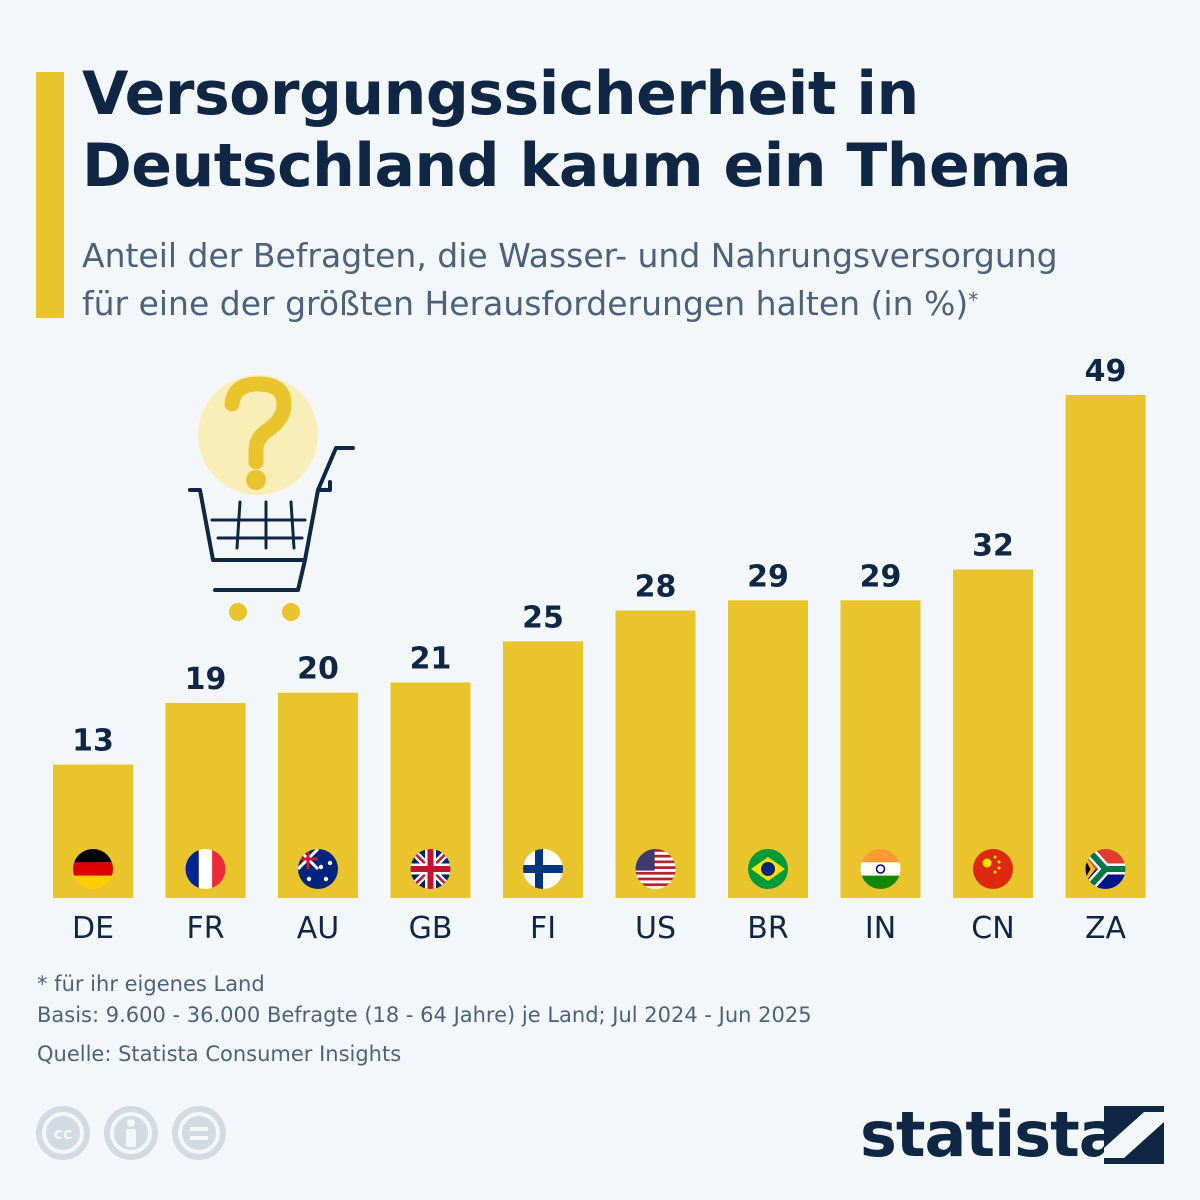 Image resolution: width=1200 pixels, height=1200 pixels. What do you see at coordinates (993, 869) in the screenshot?
I see `china-flag` at bounding box center [993, 869].